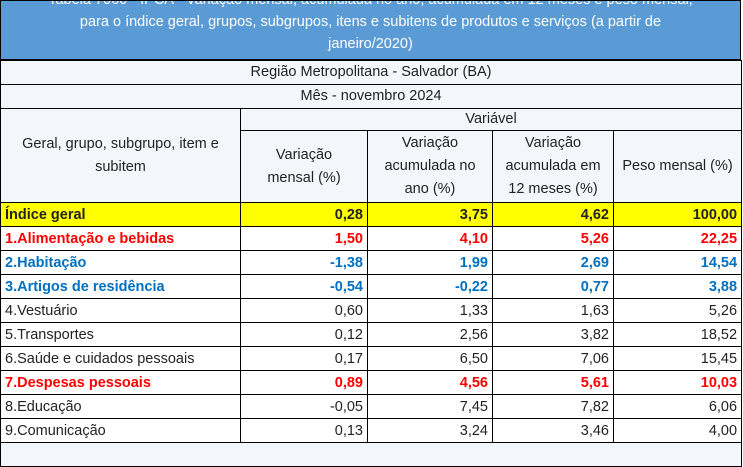 The height and width of the screenshot is (467, 743). Describe the element at coordinates (553, 334) in the screenshot. I see `twelve-month-cell: 3,82` at that location.